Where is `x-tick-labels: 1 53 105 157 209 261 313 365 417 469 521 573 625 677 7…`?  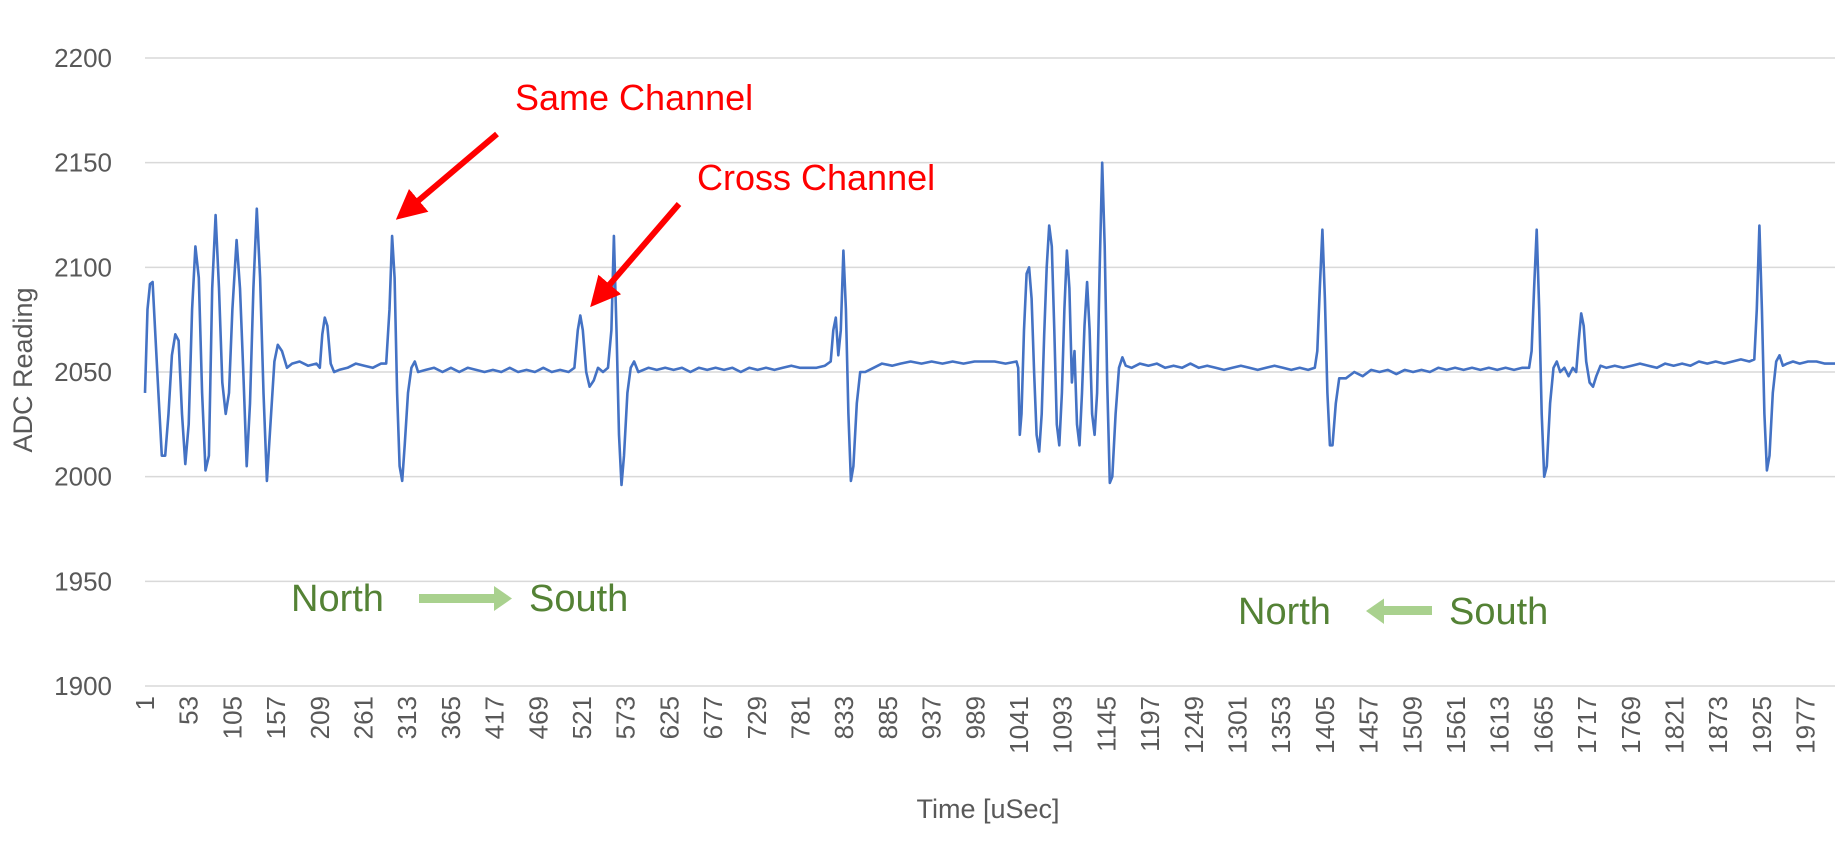
x-tick-labels: 1 53 105 157 209 261 313 365 417 469 521 573 625 677 7… is located at coordinates (975, 725).